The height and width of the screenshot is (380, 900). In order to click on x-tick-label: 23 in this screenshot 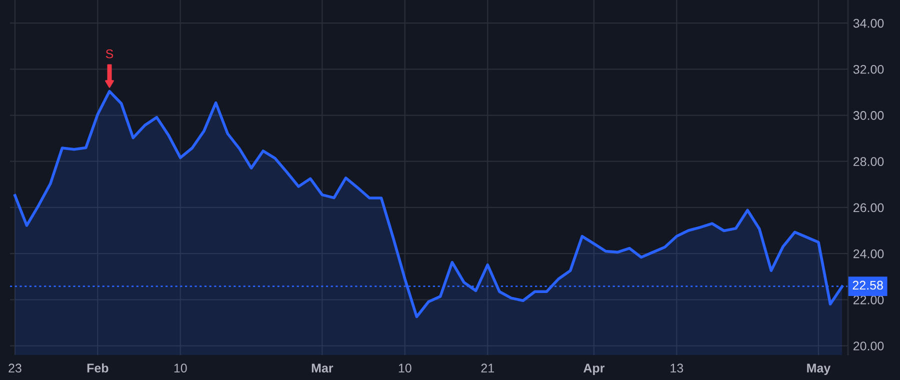, I will do `click(15, 368)`.